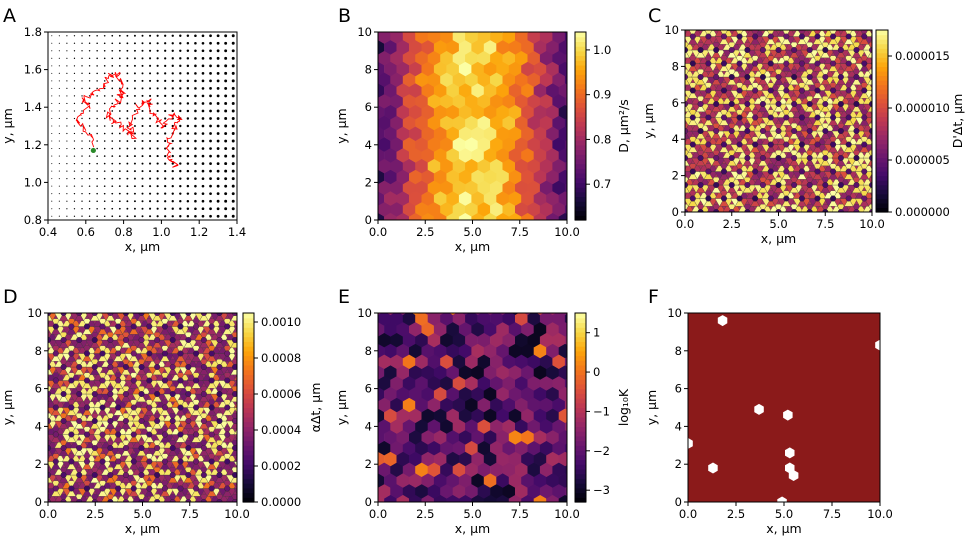  What do you see at coordinates (315, 408) in the screenshot?
I see `colorbar-label: αΔt, μm` at bounding box center [315, 408].